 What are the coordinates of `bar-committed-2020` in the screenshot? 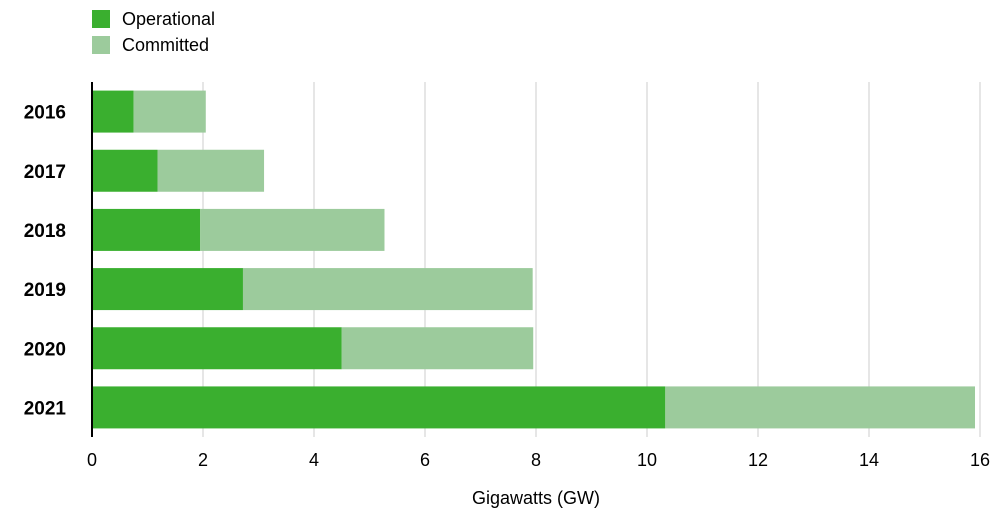 It's located at (437, 348).